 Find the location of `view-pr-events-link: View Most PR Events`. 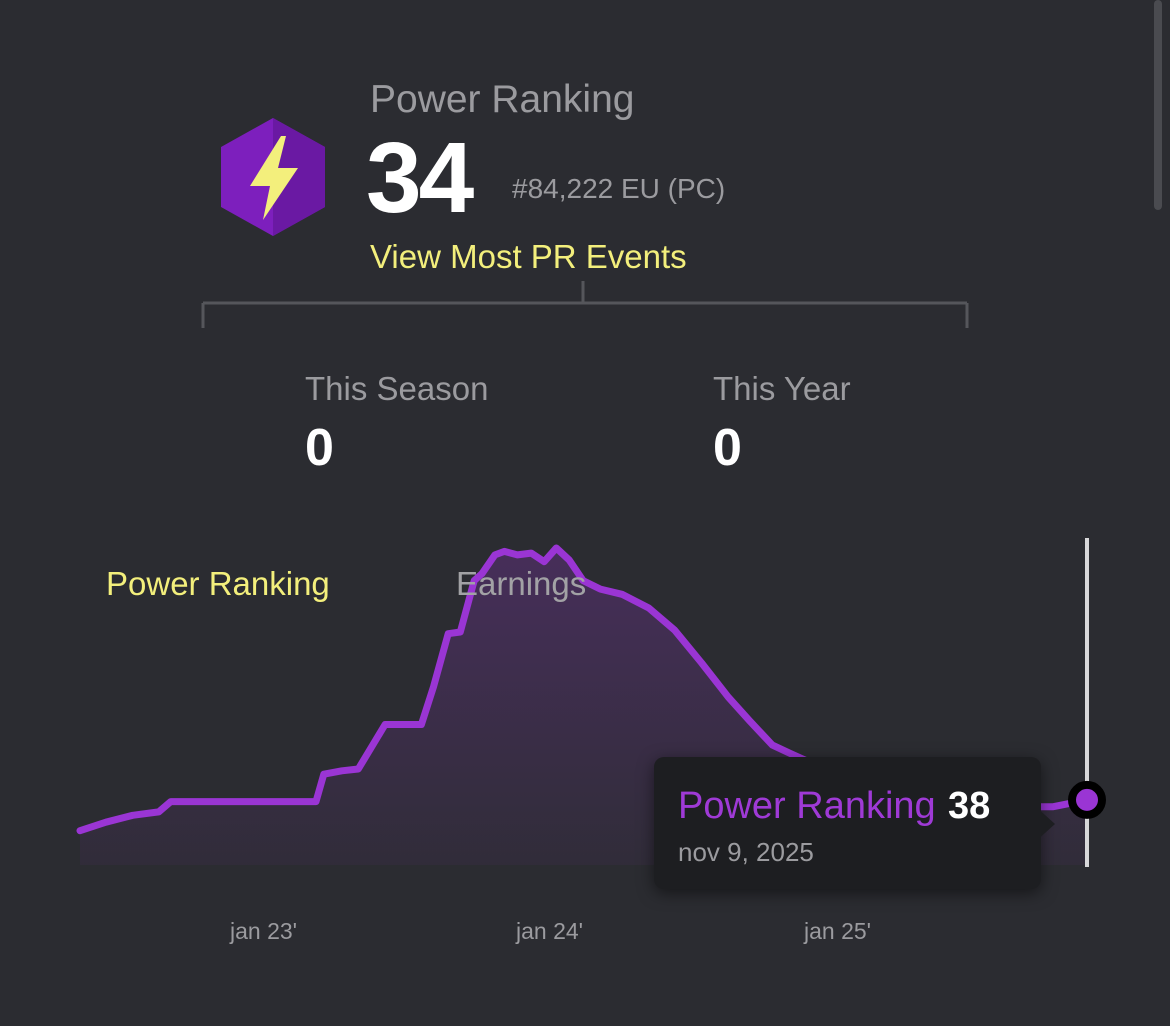

view-pr-events-link: View Most PR Events is located at coordinates (528, 256).